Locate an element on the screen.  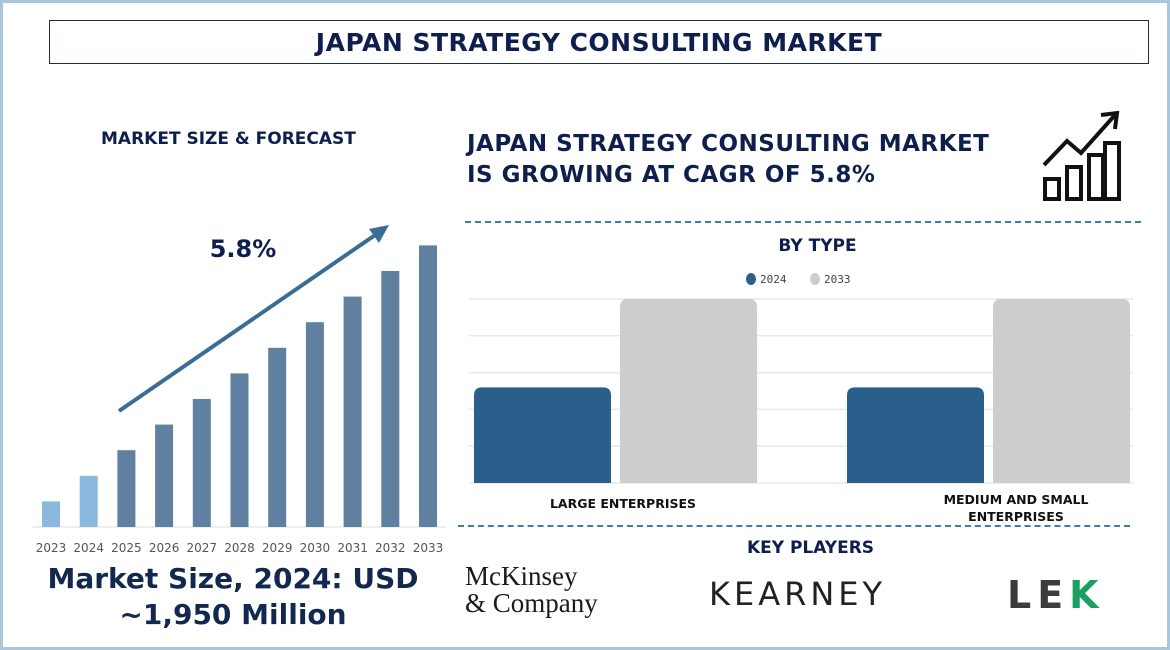
bar-2032 is located at coordinates (390, 399).